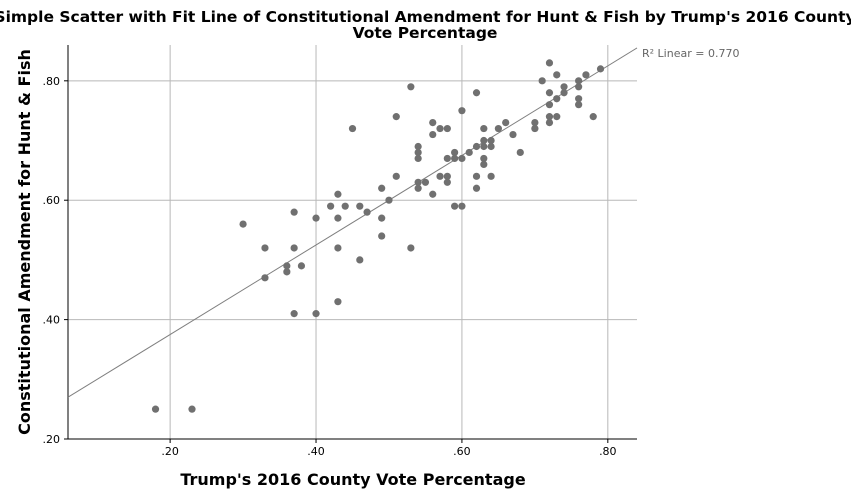 This screenshot has height=501, width=851. Describe the element at coordinates (52, 200) in the screenshot. I see `y-tick-label: .60` at that location.